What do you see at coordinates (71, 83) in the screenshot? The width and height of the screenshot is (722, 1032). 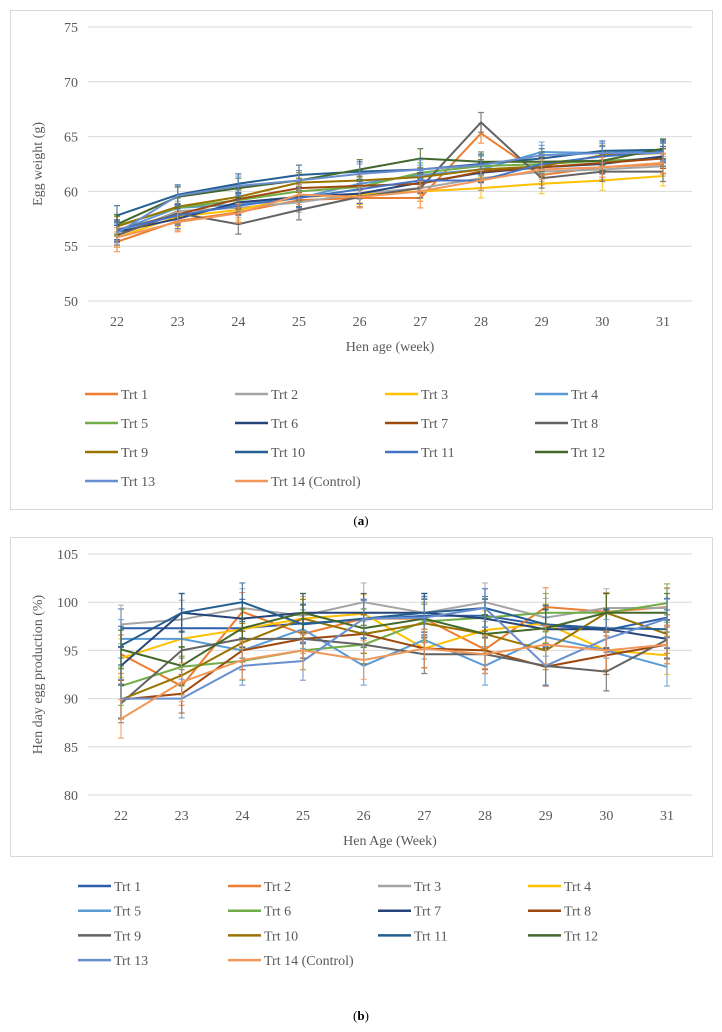 I see `y-tick-label: 70` at bounding box center [71, 83].